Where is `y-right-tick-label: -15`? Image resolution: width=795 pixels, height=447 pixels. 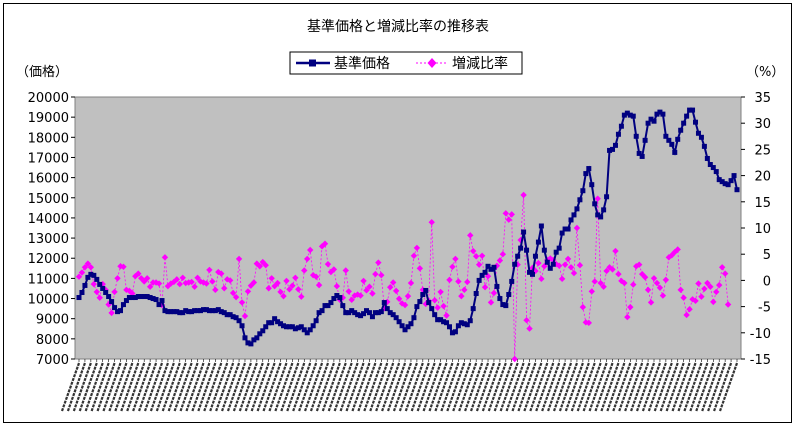 y-right-tick-label: -15 is located at coordinates (760, 360).